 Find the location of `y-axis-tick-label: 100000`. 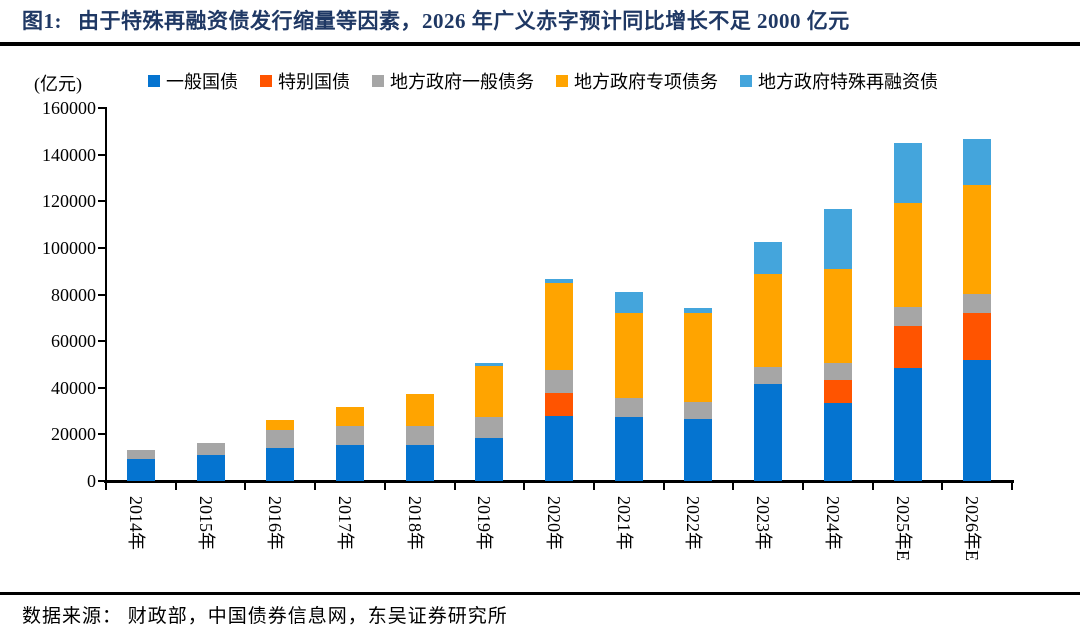

y-axis-tick-label: 100000 is located at coordinates (69, 247).